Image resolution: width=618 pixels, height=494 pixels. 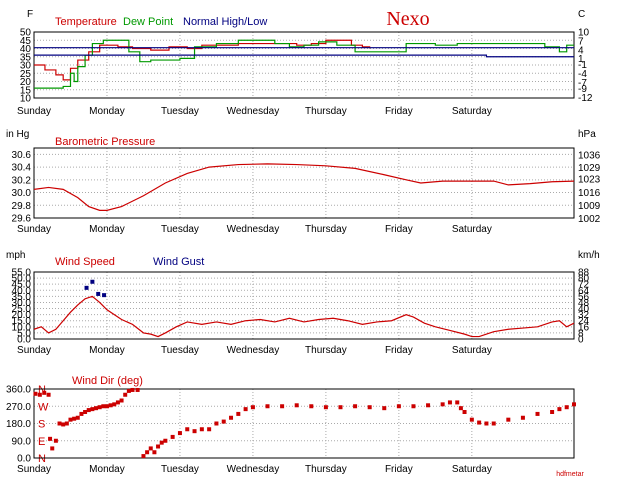 I want to click on y-tick-label: 29.6, so click(x=22, y=219).